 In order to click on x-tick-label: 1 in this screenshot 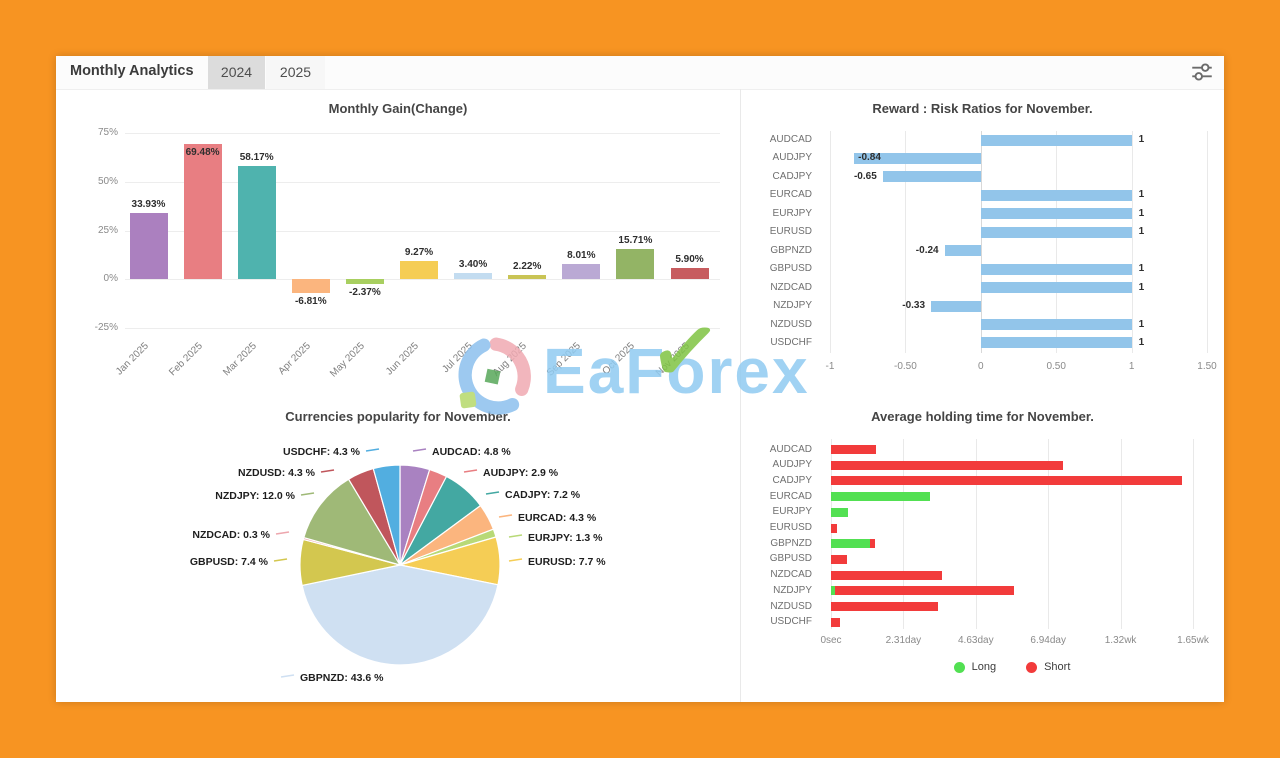, I will do `click(1131, 366)`.